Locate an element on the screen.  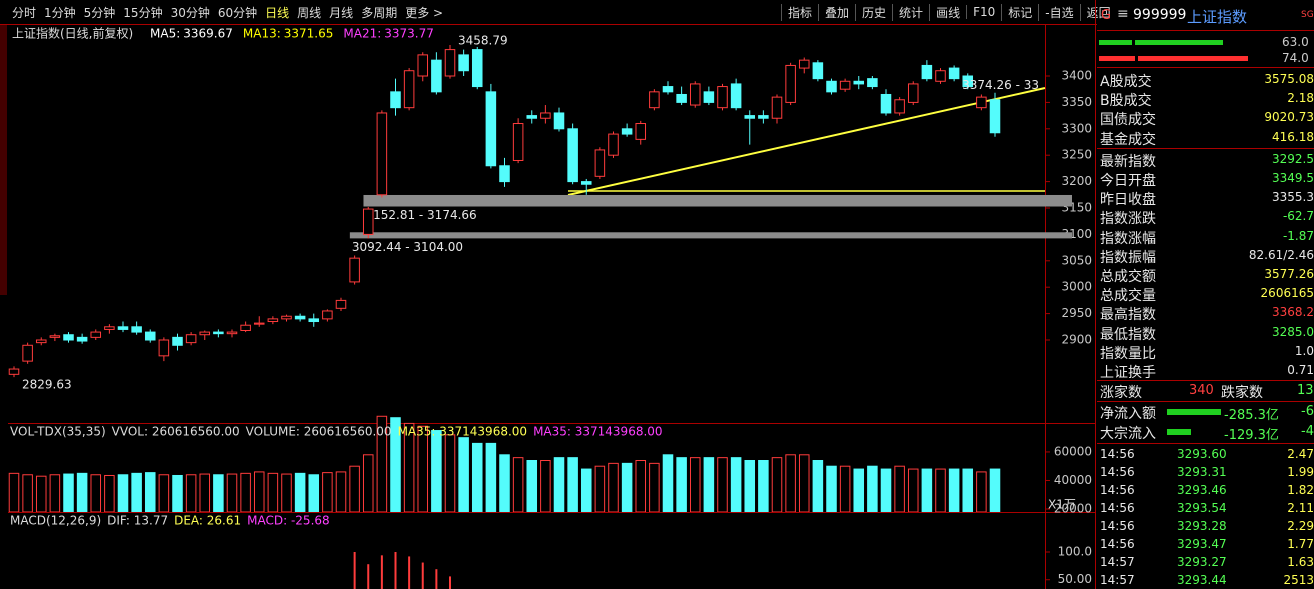
tool-button: 叠加 is located at coordinates (836, 12).